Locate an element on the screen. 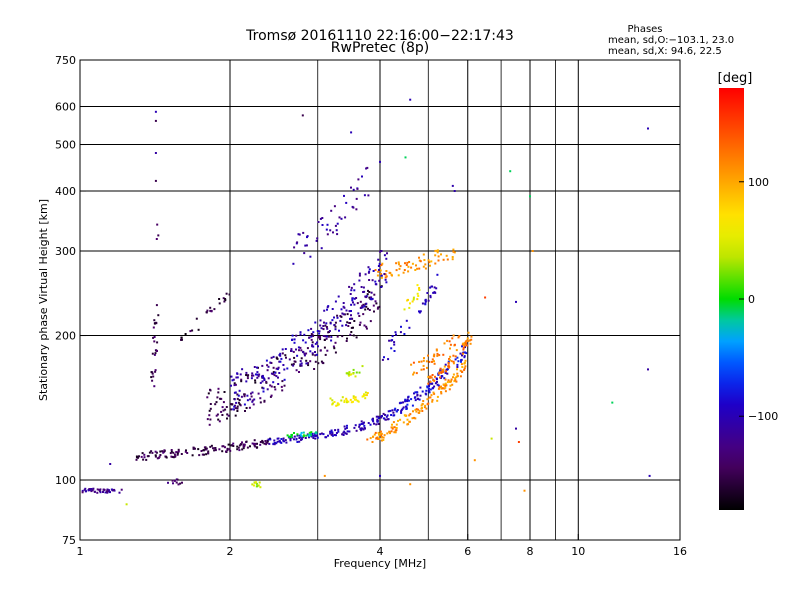  colorbar-tick-label: 0 is located at coordinates (751, 299).